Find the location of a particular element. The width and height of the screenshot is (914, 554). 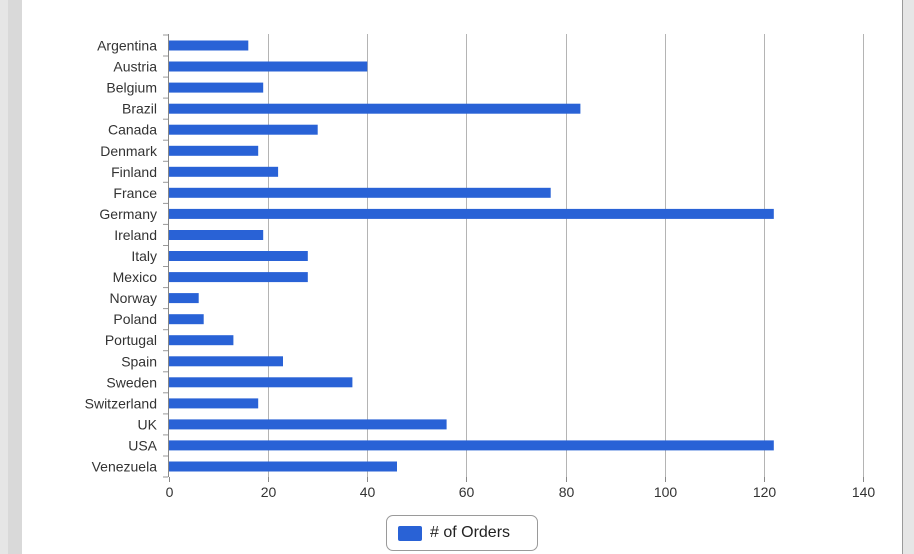

bar-argentina is located at coordinates (209, 45).